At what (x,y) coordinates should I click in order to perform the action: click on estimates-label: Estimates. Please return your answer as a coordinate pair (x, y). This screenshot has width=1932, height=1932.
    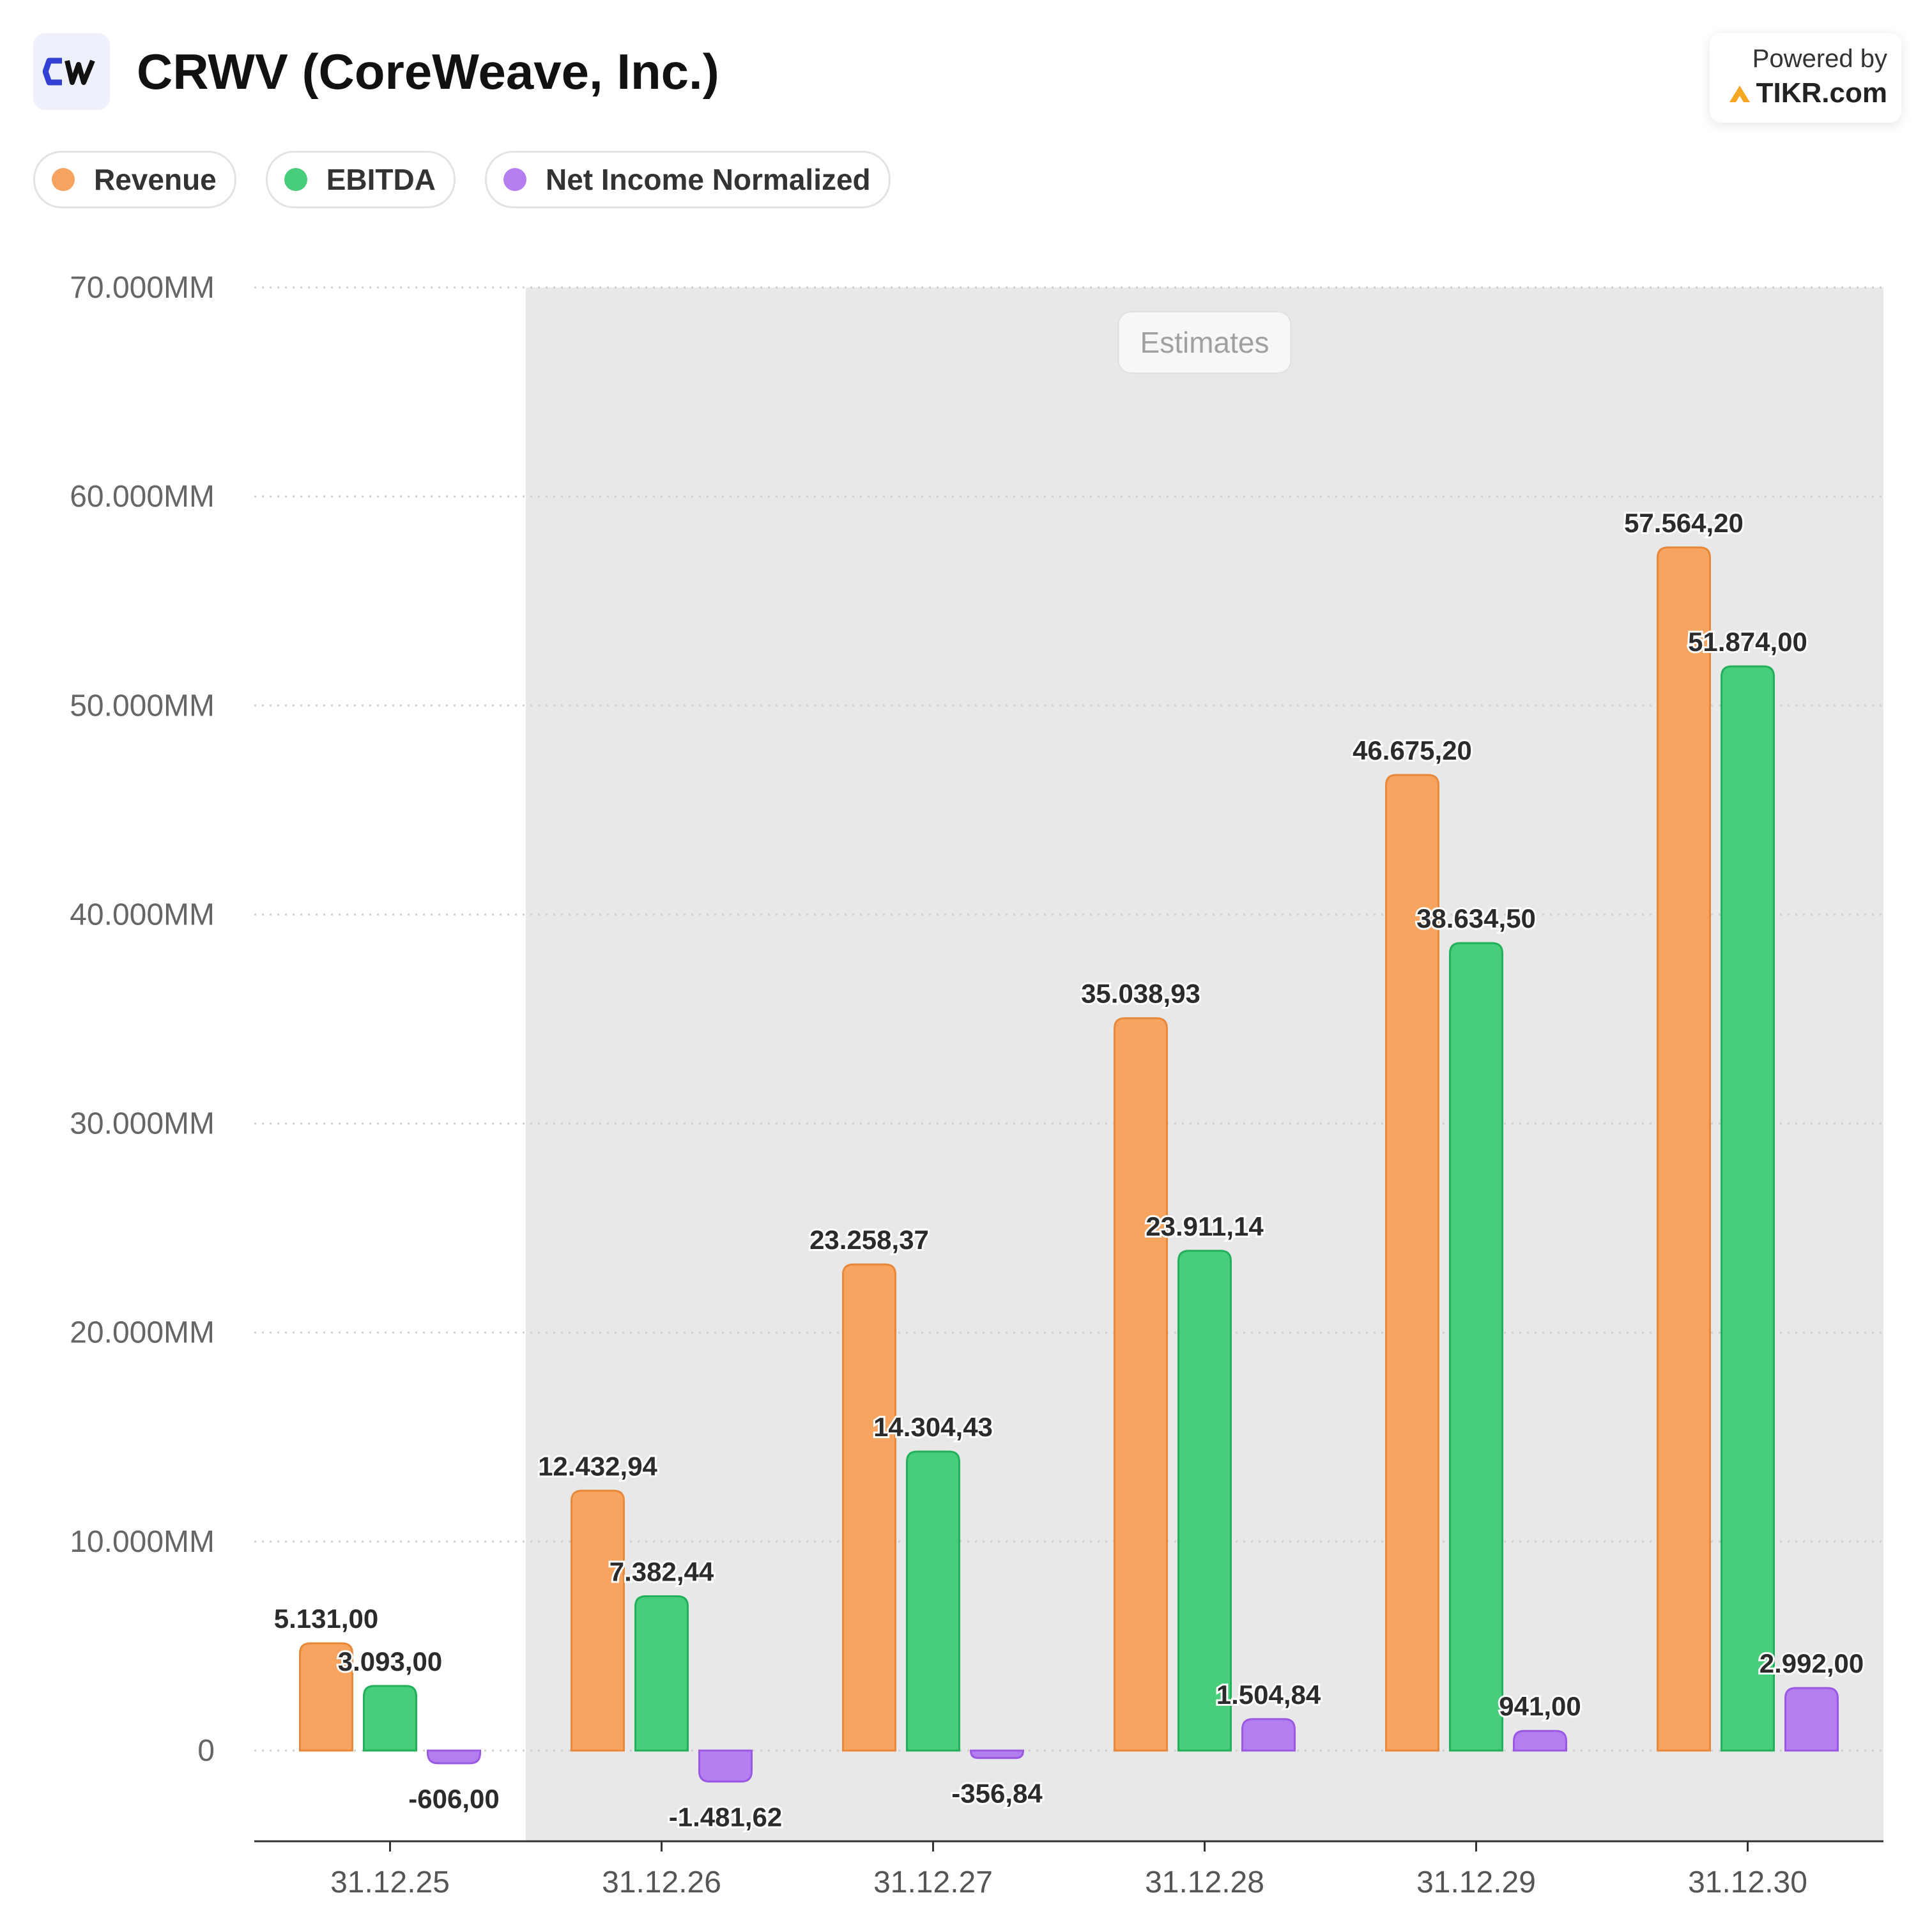
    Looking at the image, I should click on (1204, 342).